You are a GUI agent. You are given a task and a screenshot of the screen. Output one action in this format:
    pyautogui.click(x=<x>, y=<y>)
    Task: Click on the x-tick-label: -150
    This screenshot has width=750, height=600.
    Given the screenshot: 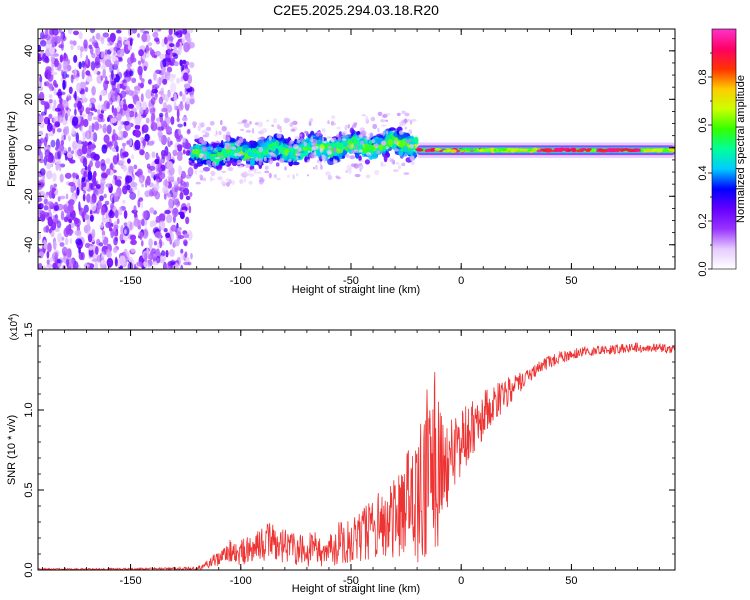 What is the action you would take?
    pyautogui.click(x=131, y=581)
    